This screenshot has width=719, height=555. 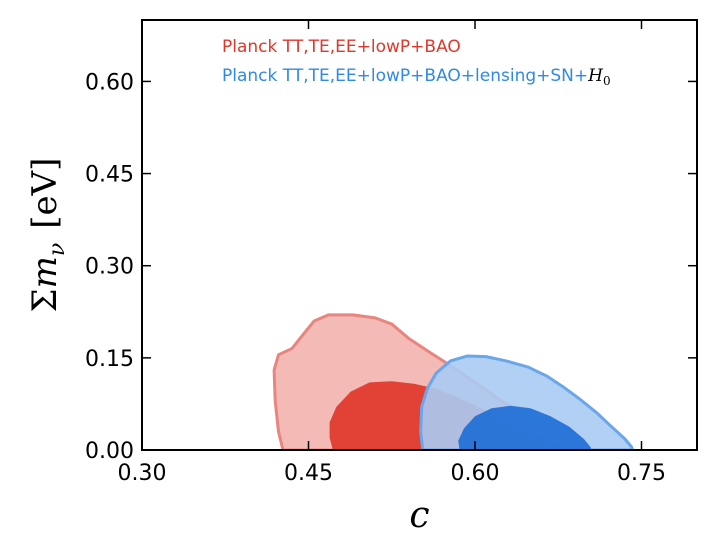 I want to click on y-axis-label-sigma: Σ, so click(x=45, y=300).